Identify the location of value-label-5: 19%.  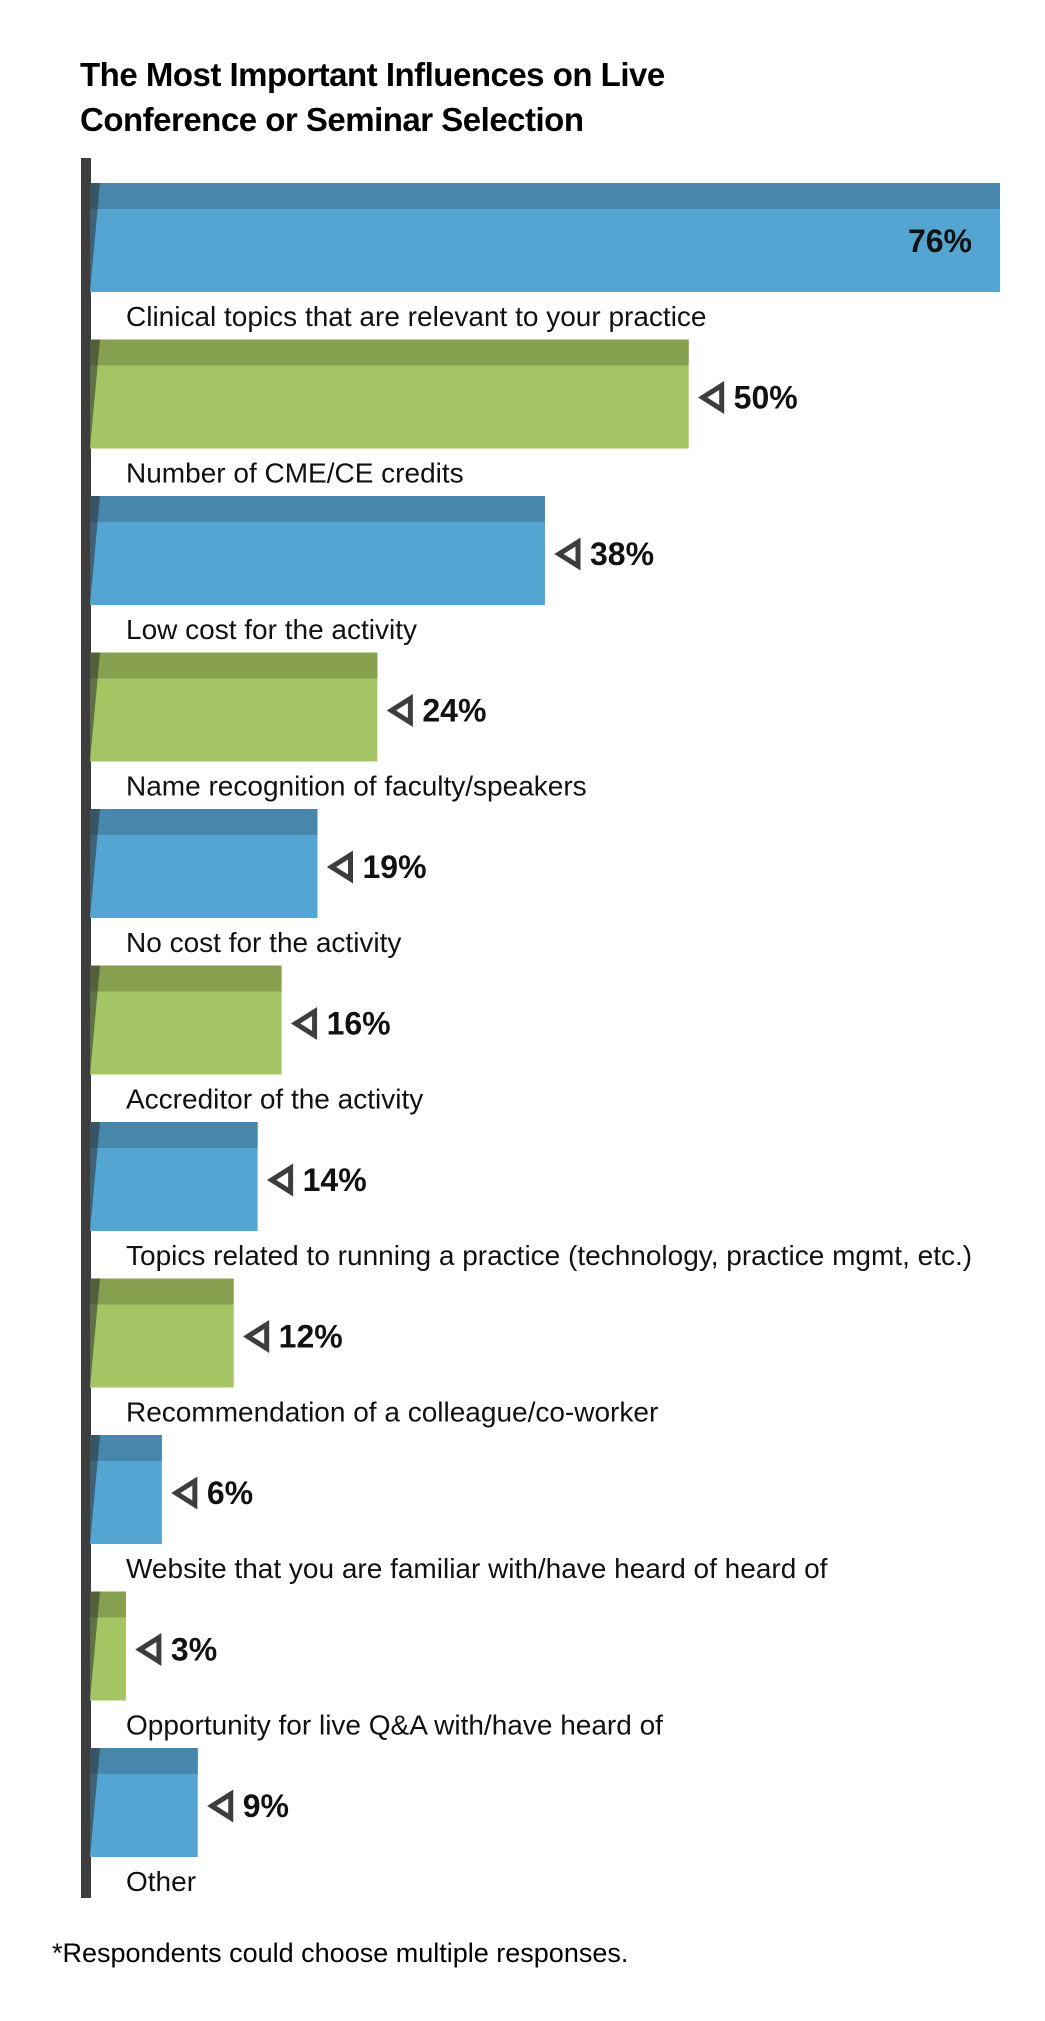
(395, 867).